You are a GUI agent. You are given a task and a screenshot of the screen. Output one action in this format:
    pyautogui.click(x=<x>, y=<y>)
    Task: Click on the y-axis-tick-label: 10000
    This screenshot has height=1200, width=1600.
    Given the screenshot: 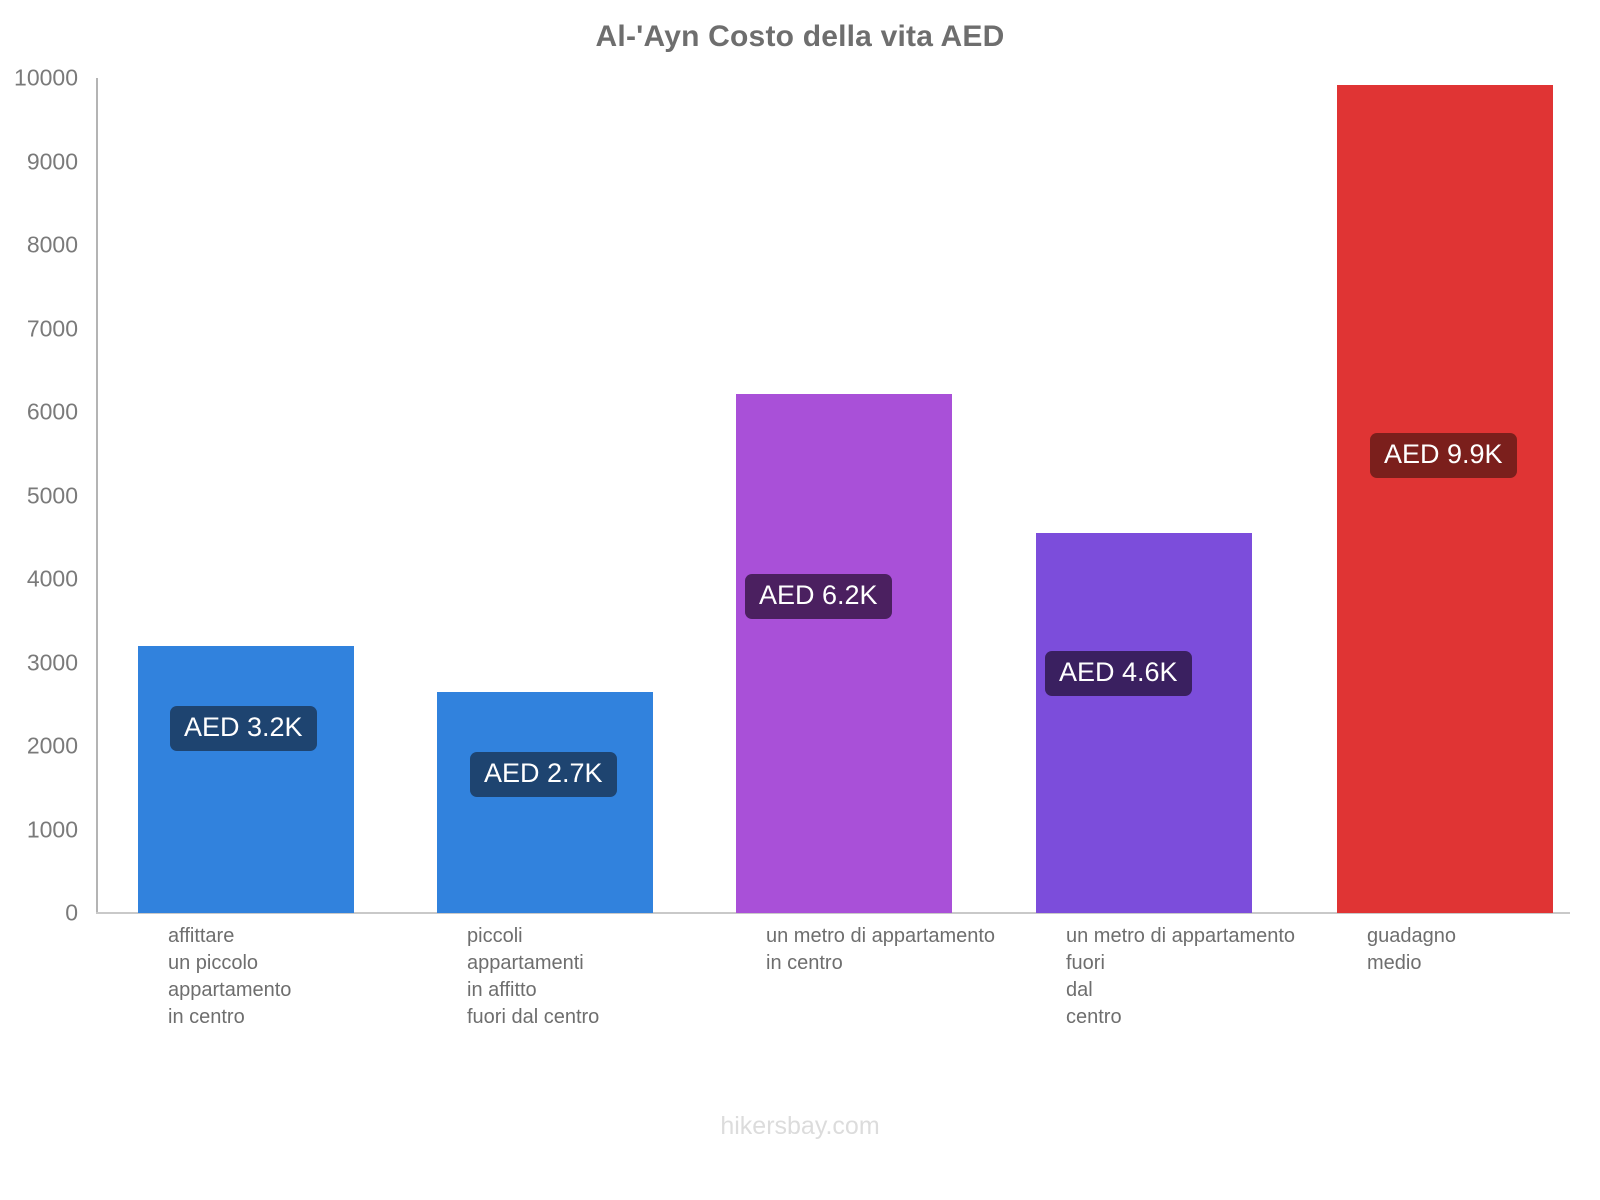 What is the action you would take?
    pyautogui.click(x=46, y=77)
    